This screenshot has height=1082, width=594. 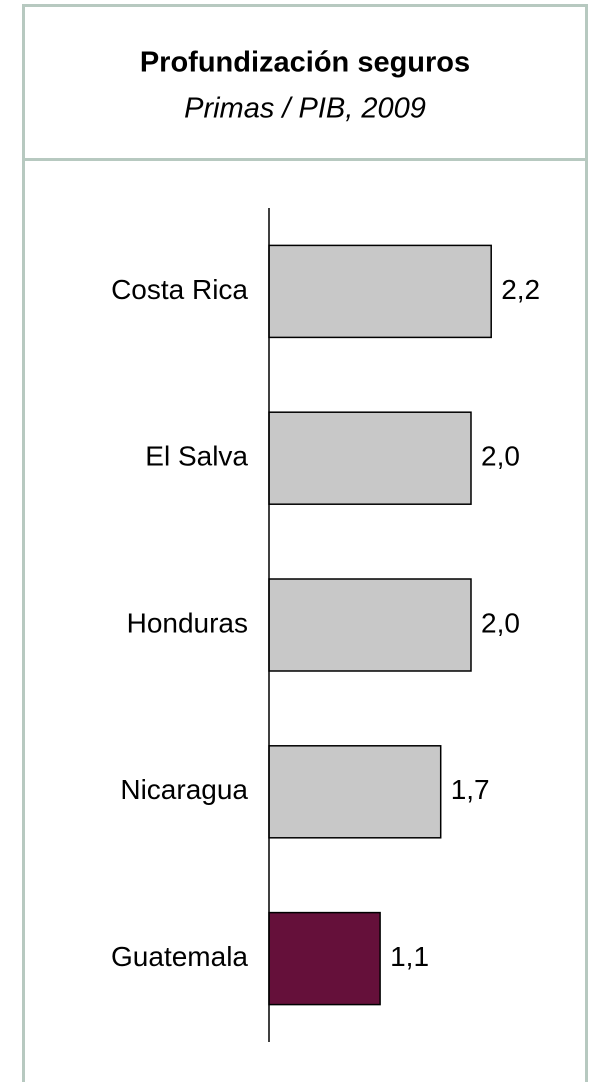 I want to click on value-label: 1,7, so click(x=470, y=789).